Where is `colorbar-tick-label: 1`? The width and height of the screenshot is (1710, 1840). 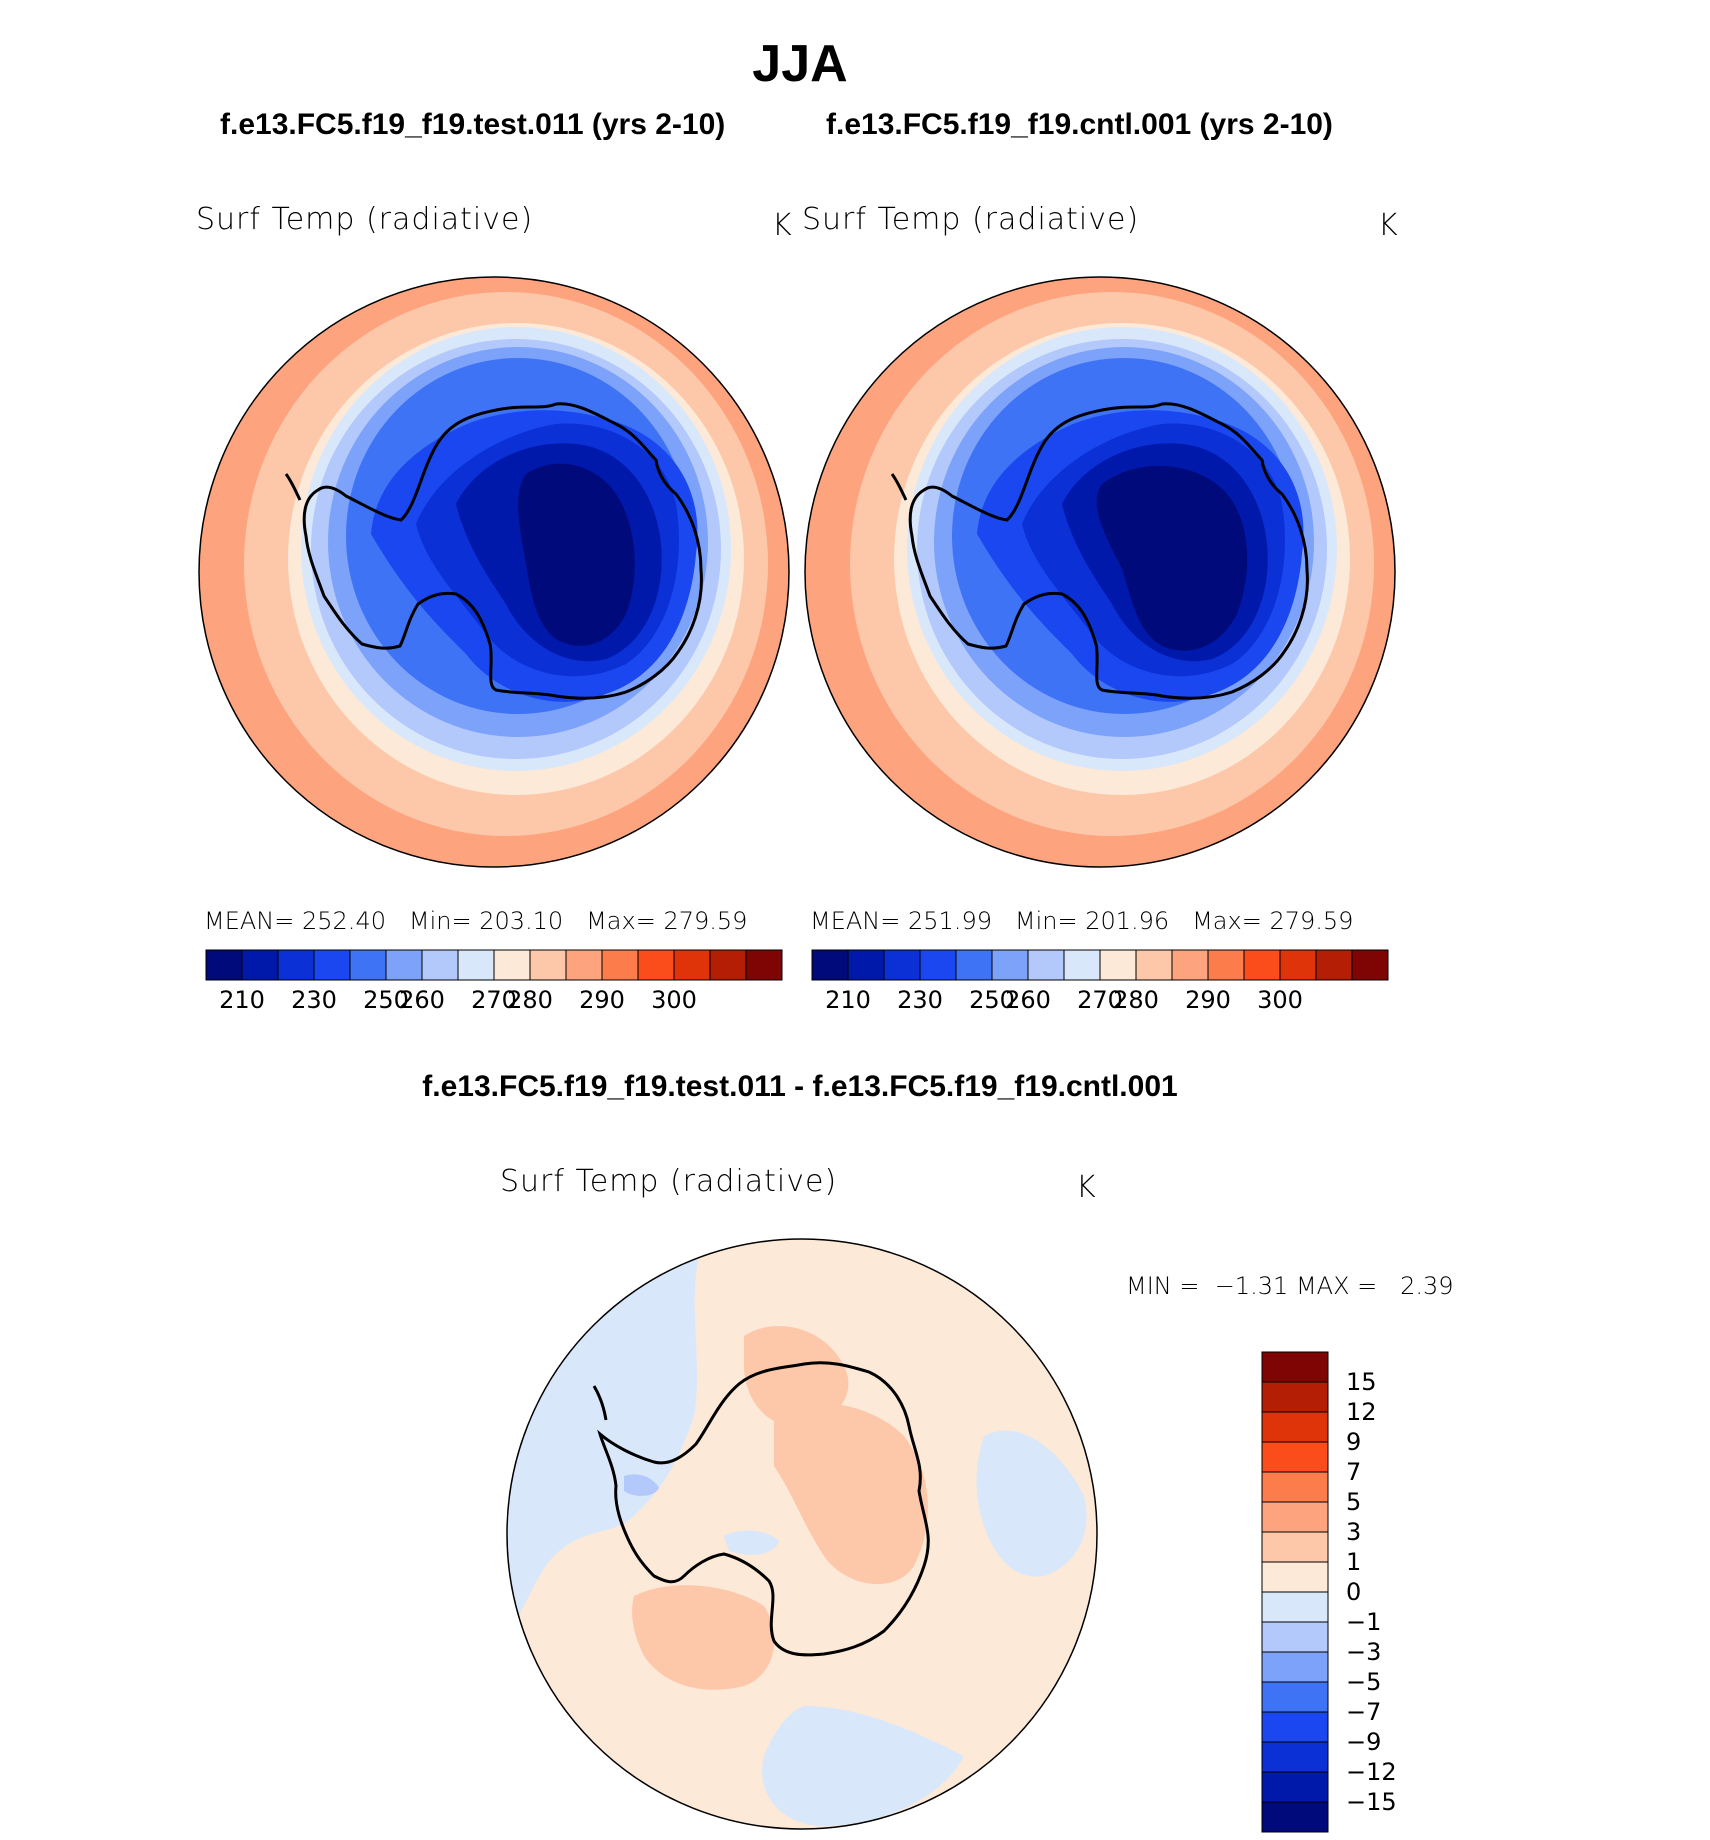 colorbar-tick-label: 1 is located at coordinates (1353, 1562).